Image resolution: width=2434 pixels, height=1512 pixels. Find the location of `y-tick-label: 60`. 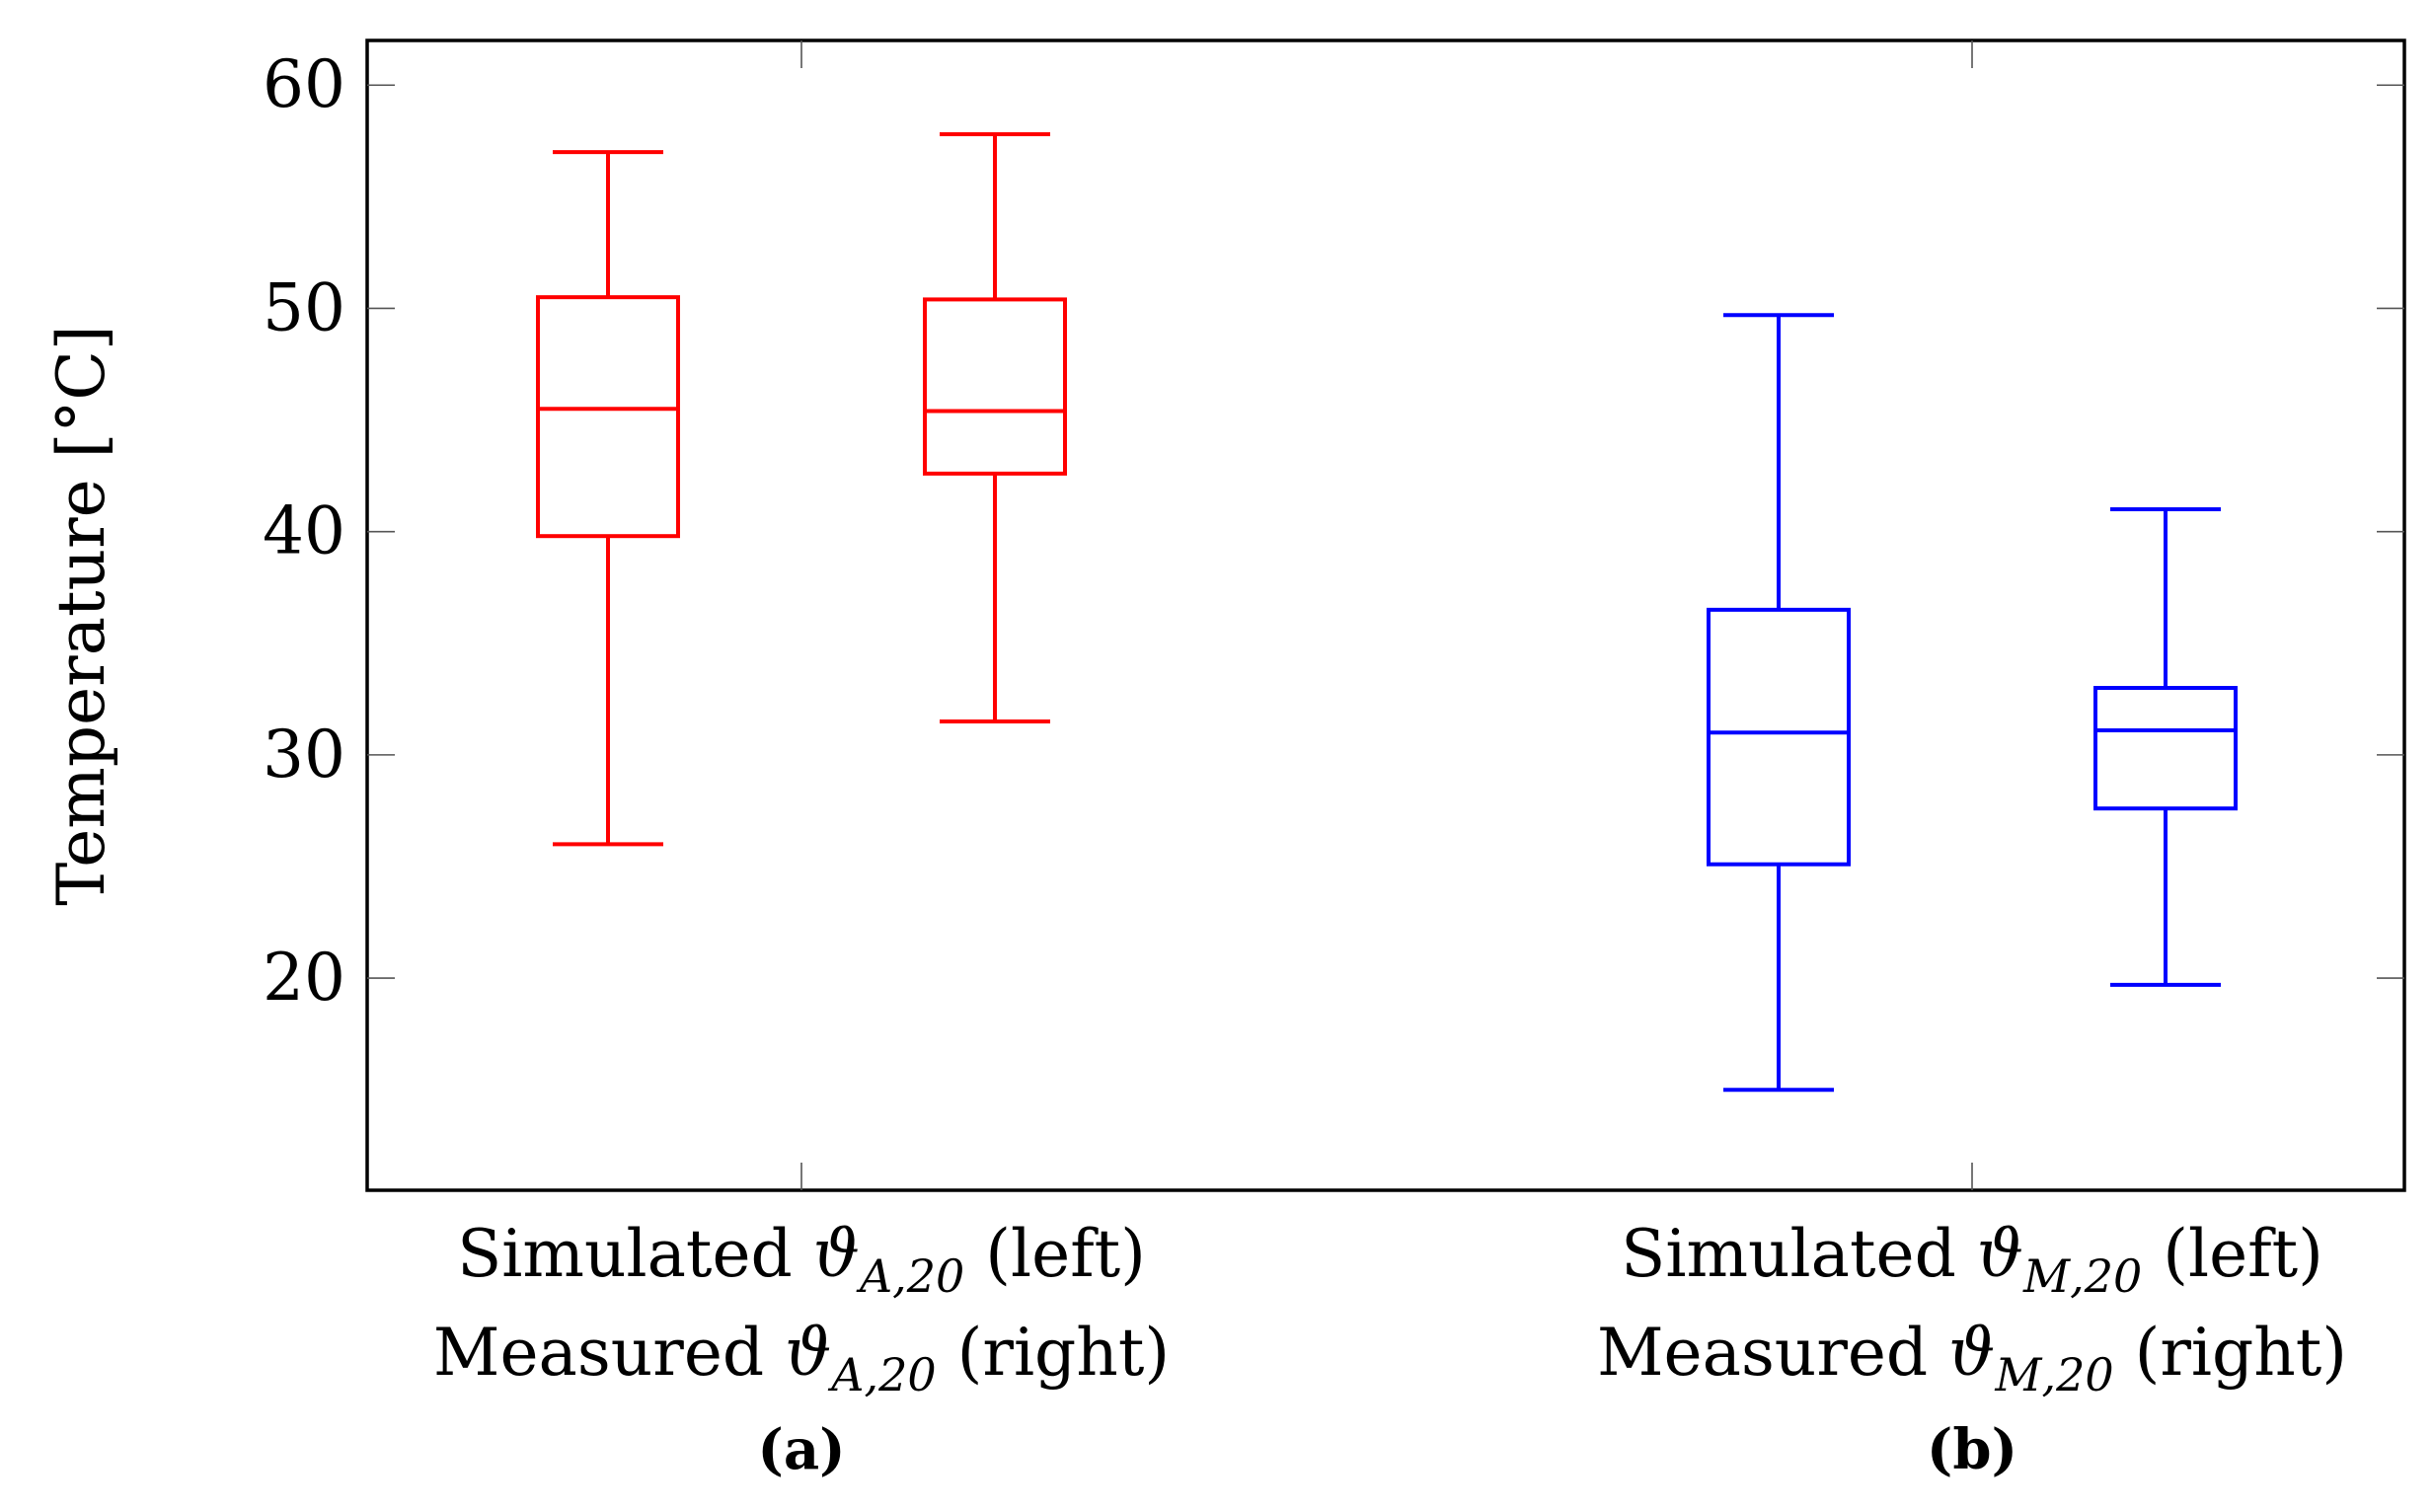

y-tick-label: 60 is located at coordinates (304, 84).